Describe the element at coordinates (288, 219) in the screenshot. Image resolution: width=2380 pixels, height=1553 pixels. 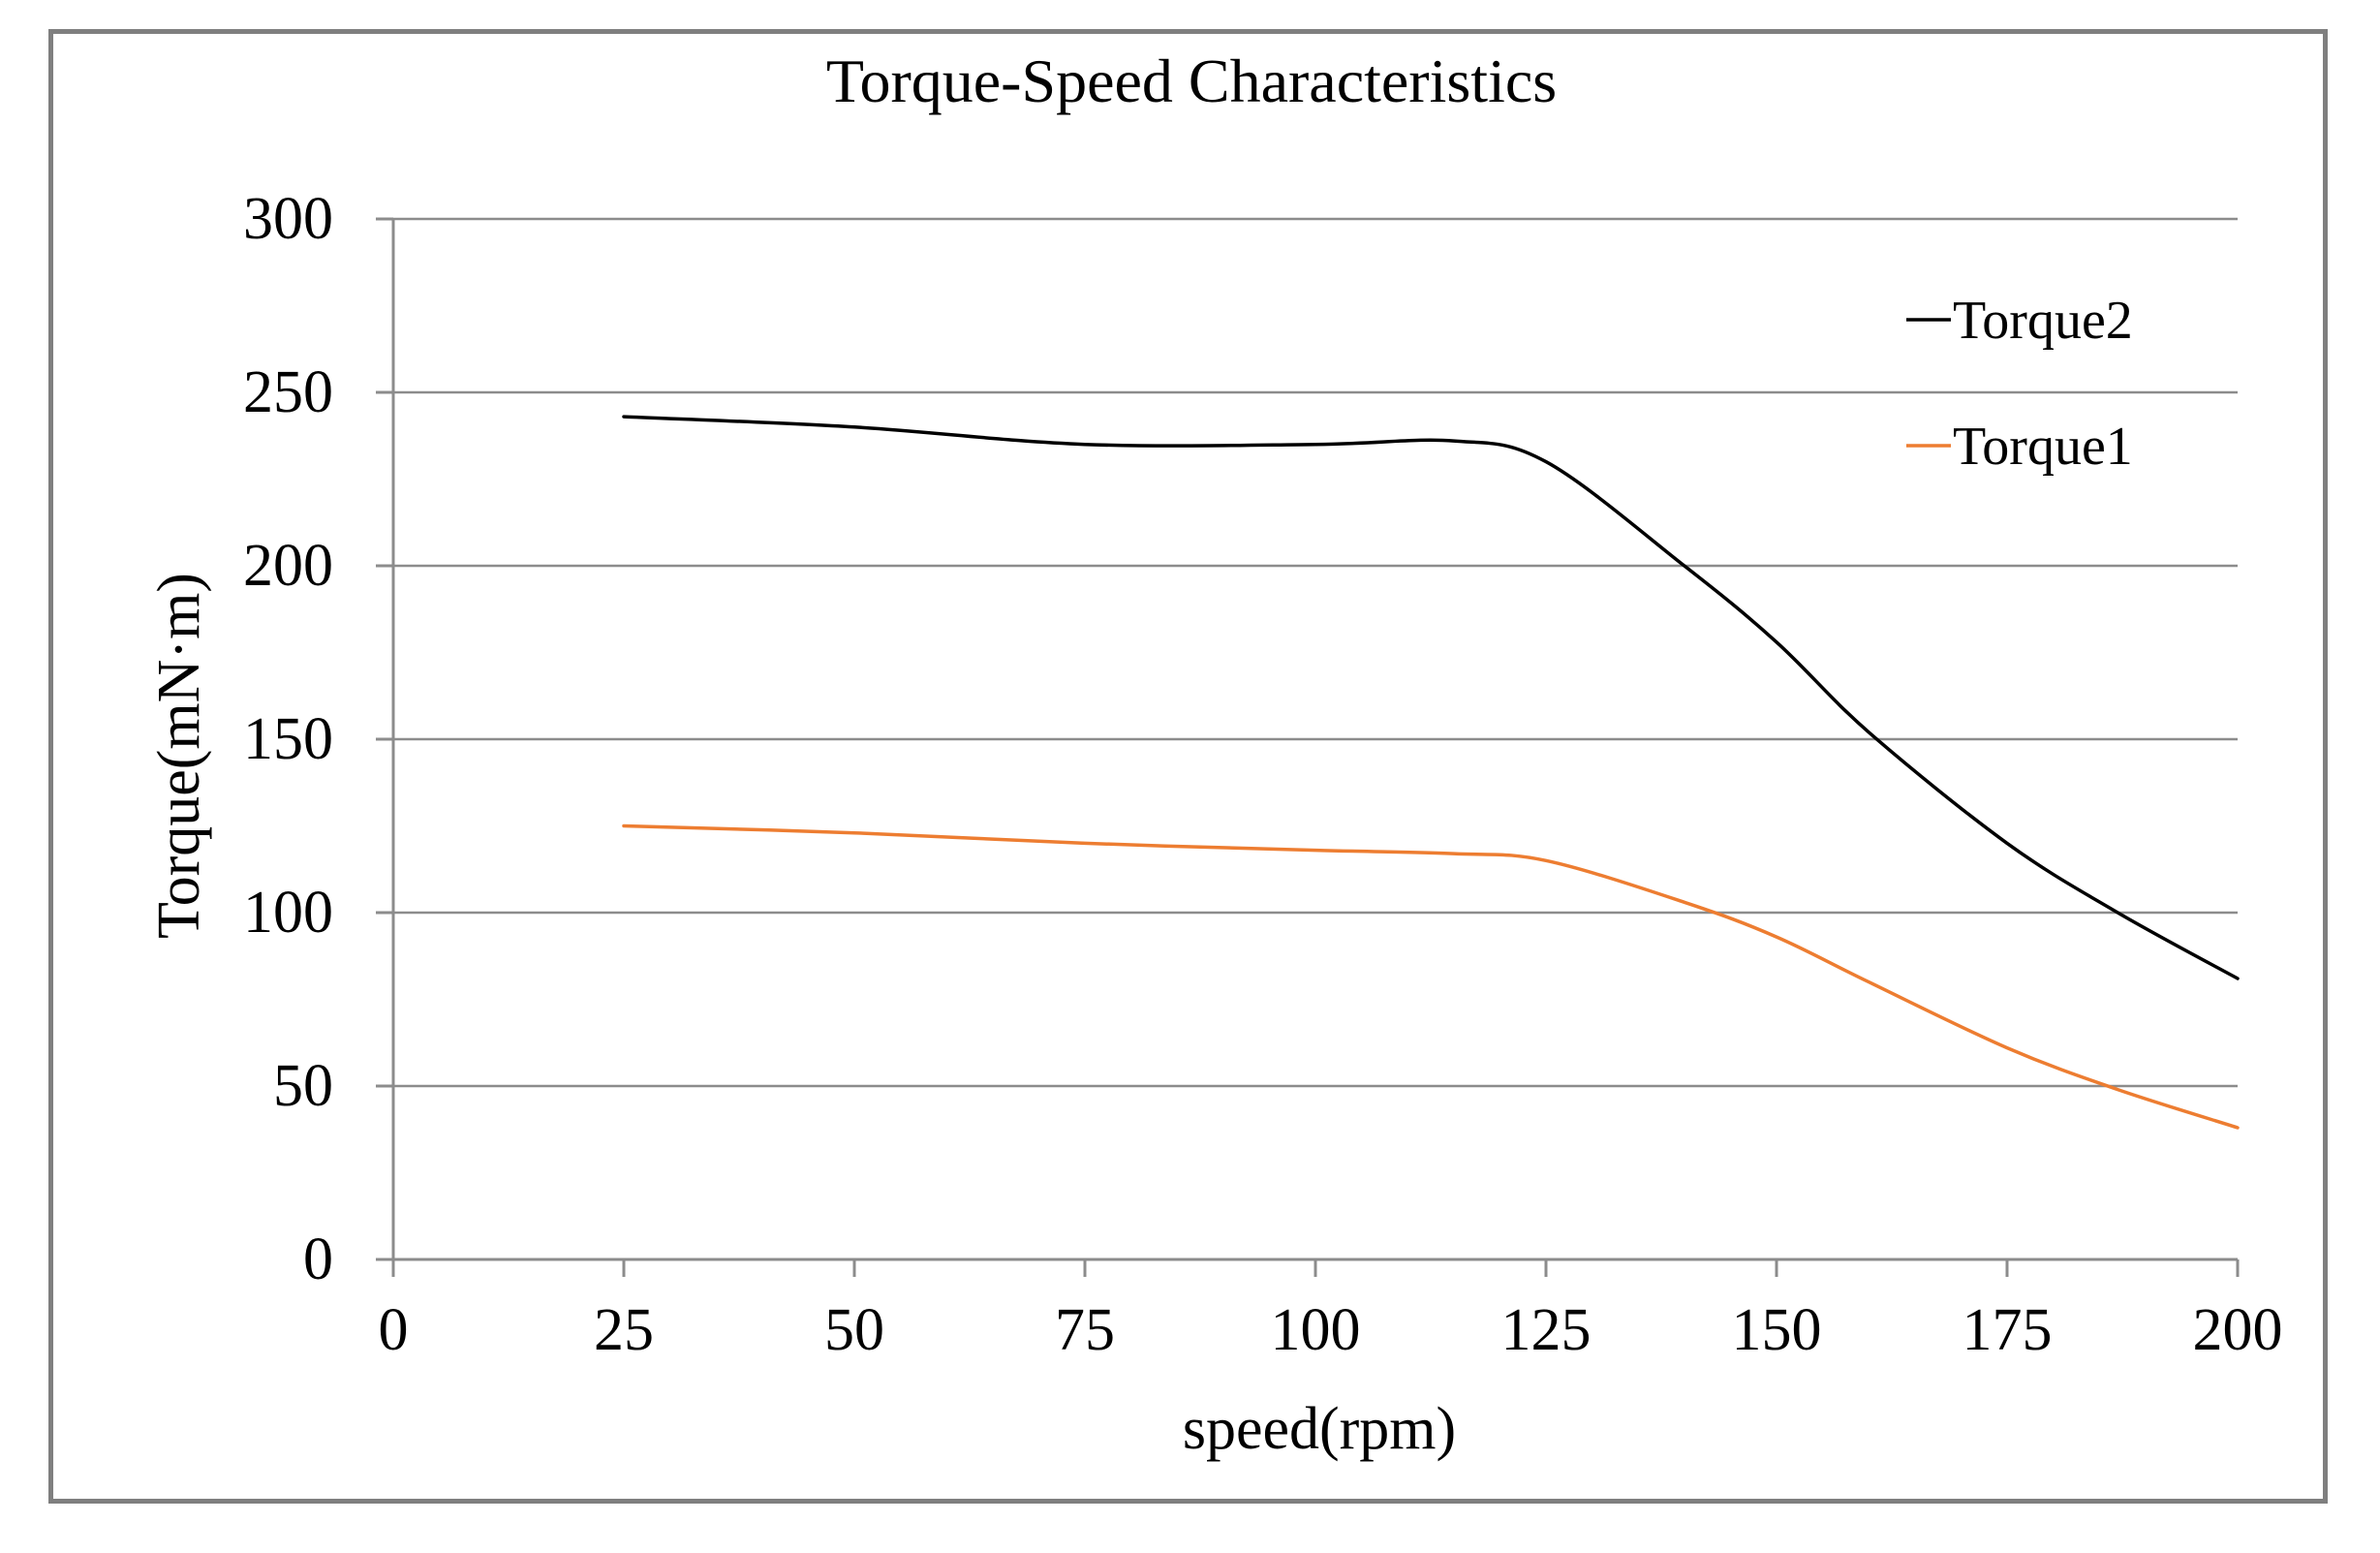
I see `y-tick-label: 300` at that location.